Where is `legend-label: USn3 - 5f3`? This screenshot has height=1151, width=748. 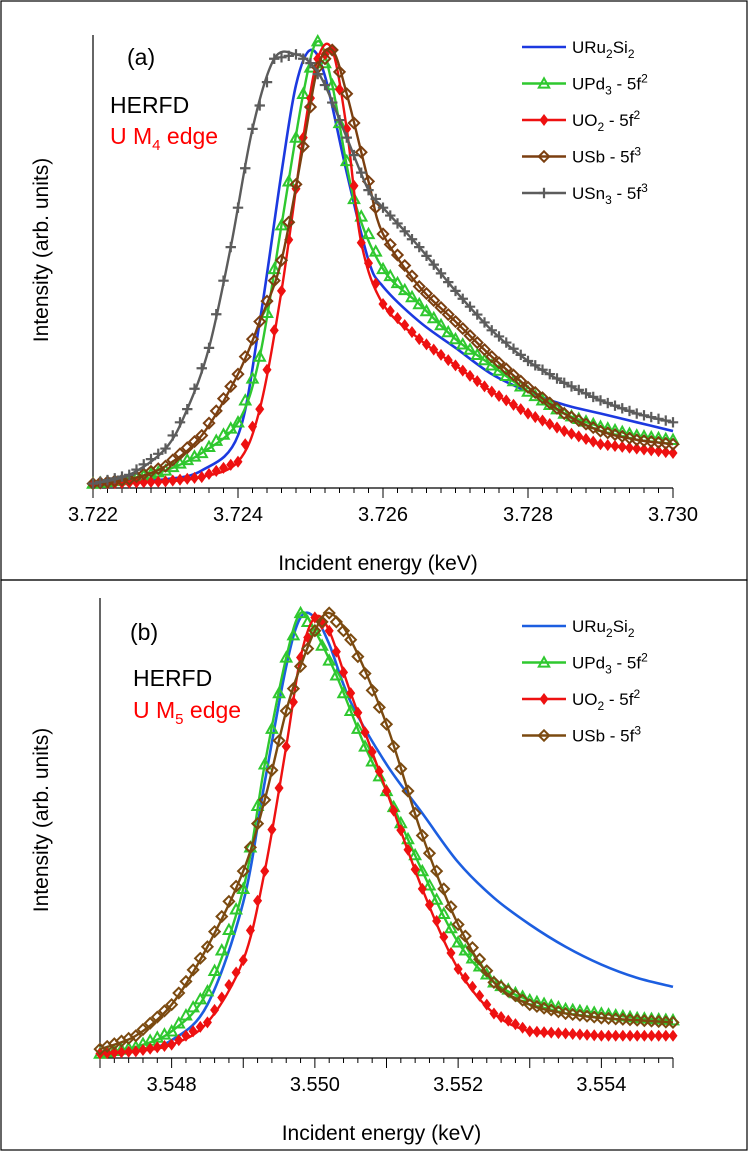
legend-label: USn3 - 5f3 is located at coordinates (610, 194).